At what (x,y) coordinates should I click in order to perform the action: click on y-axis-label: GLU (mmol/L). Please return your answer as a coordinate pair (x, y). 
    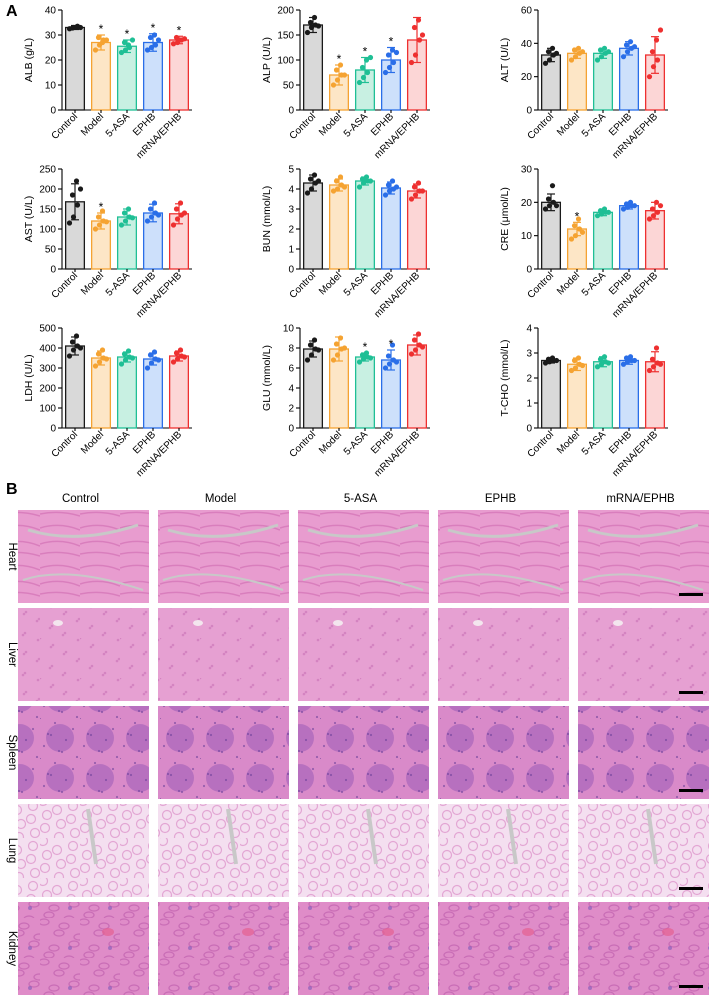
    Looking at the image, I should click on (267, 378).